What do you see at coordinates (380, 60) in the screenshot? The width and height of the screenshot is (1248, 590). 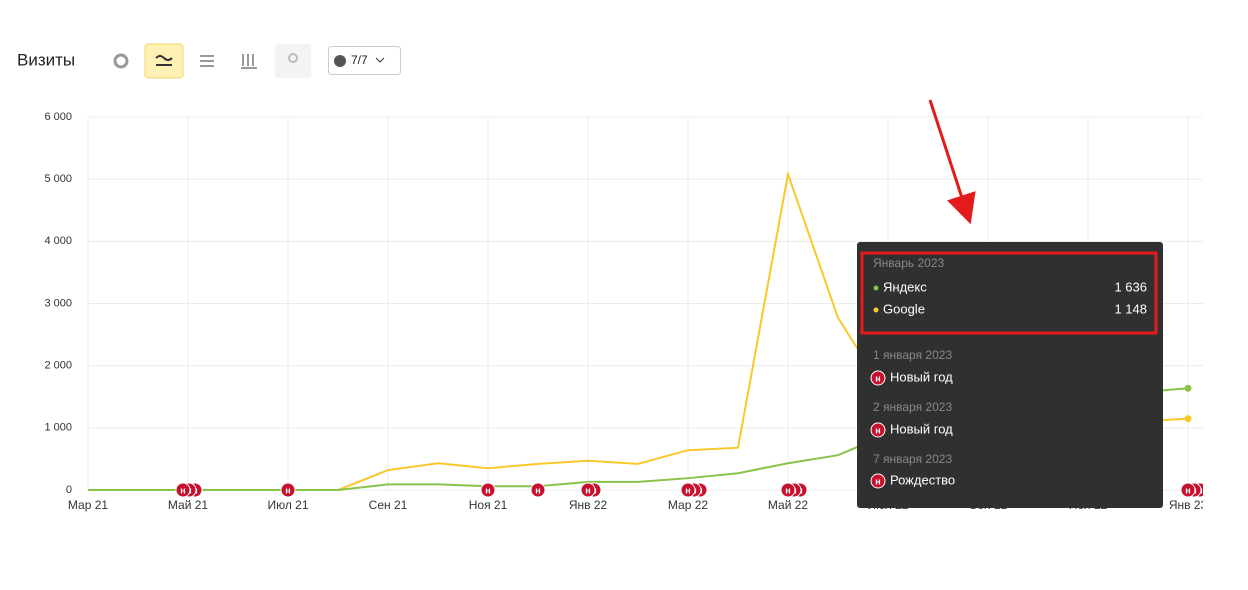 I see `dropdown-arrow` at bounding box center [380, 60].